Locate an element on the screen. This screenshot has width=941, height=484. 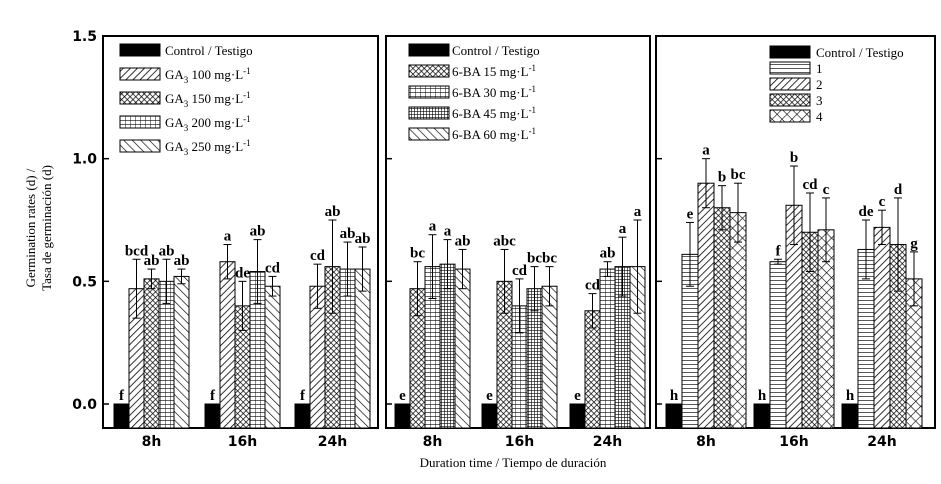
legend-label: 6-BA 30 mg·L-1 is located at coordinates (494, 92).